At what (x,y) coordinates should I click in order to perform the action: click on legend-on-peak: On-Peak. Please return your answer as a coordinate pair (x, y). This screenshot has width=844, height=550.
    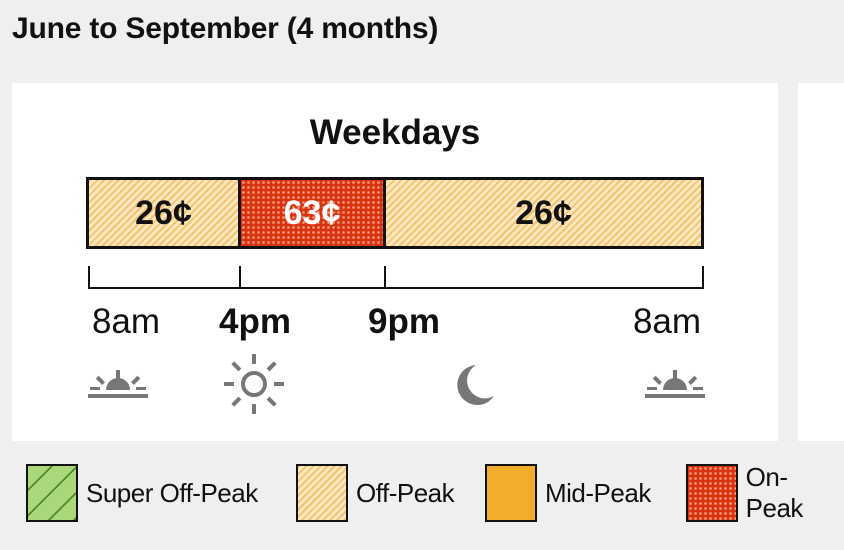
    Looking at the image, I should click on (765, 493).